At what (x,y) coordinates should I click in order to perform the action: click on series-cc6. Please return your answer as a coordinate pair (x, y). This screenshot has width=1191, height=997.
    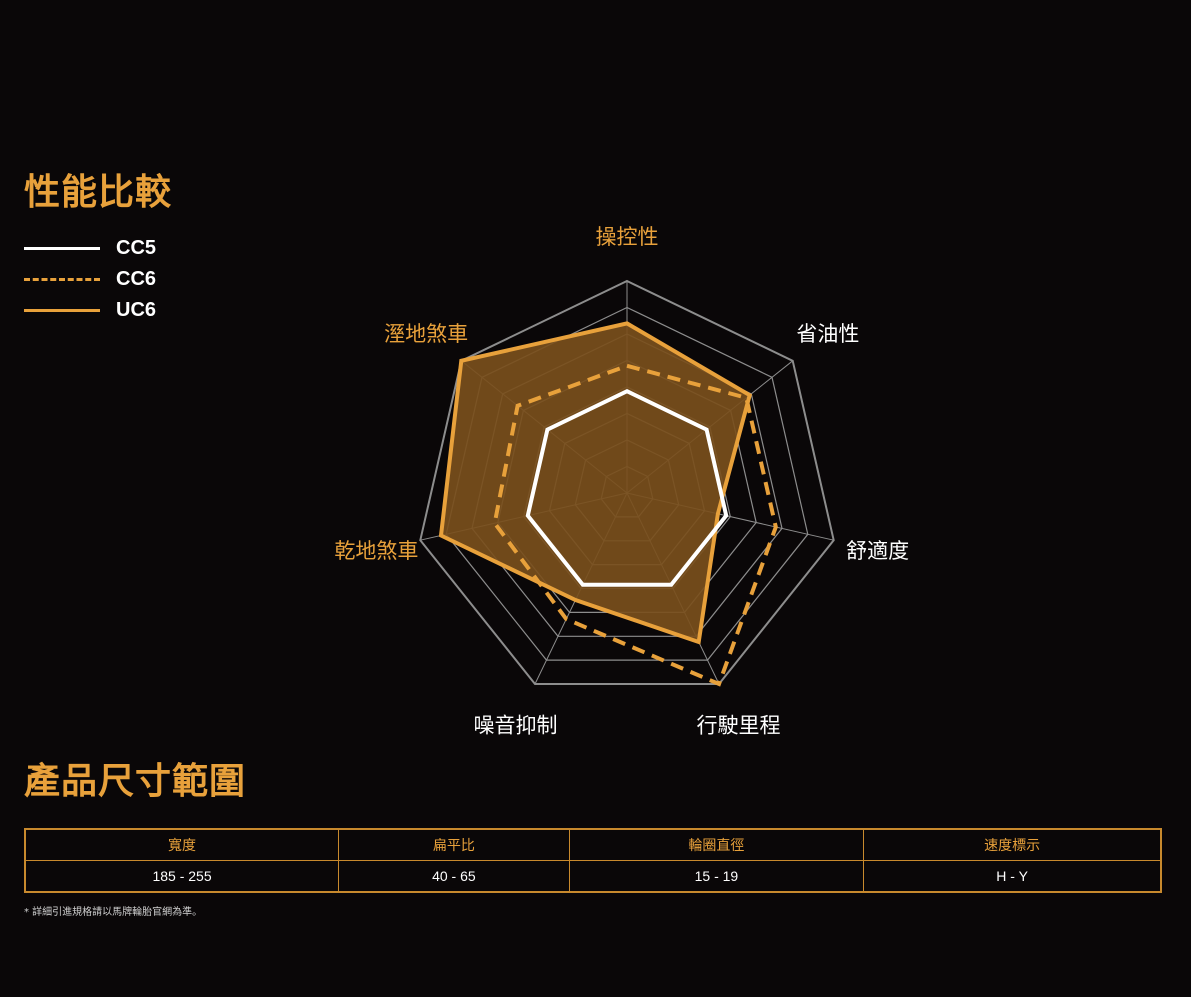
    Looking at the image, I should click on (635, 525).